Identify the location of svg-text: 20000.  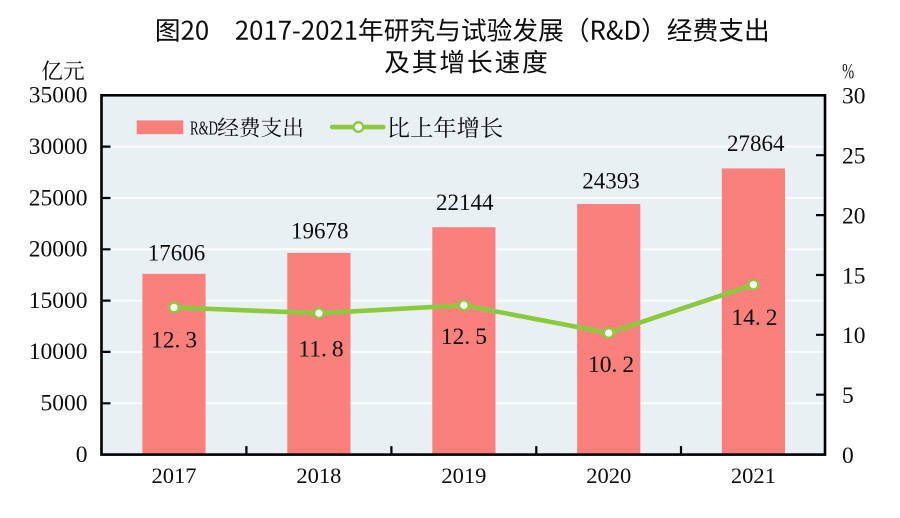
(58, 250).